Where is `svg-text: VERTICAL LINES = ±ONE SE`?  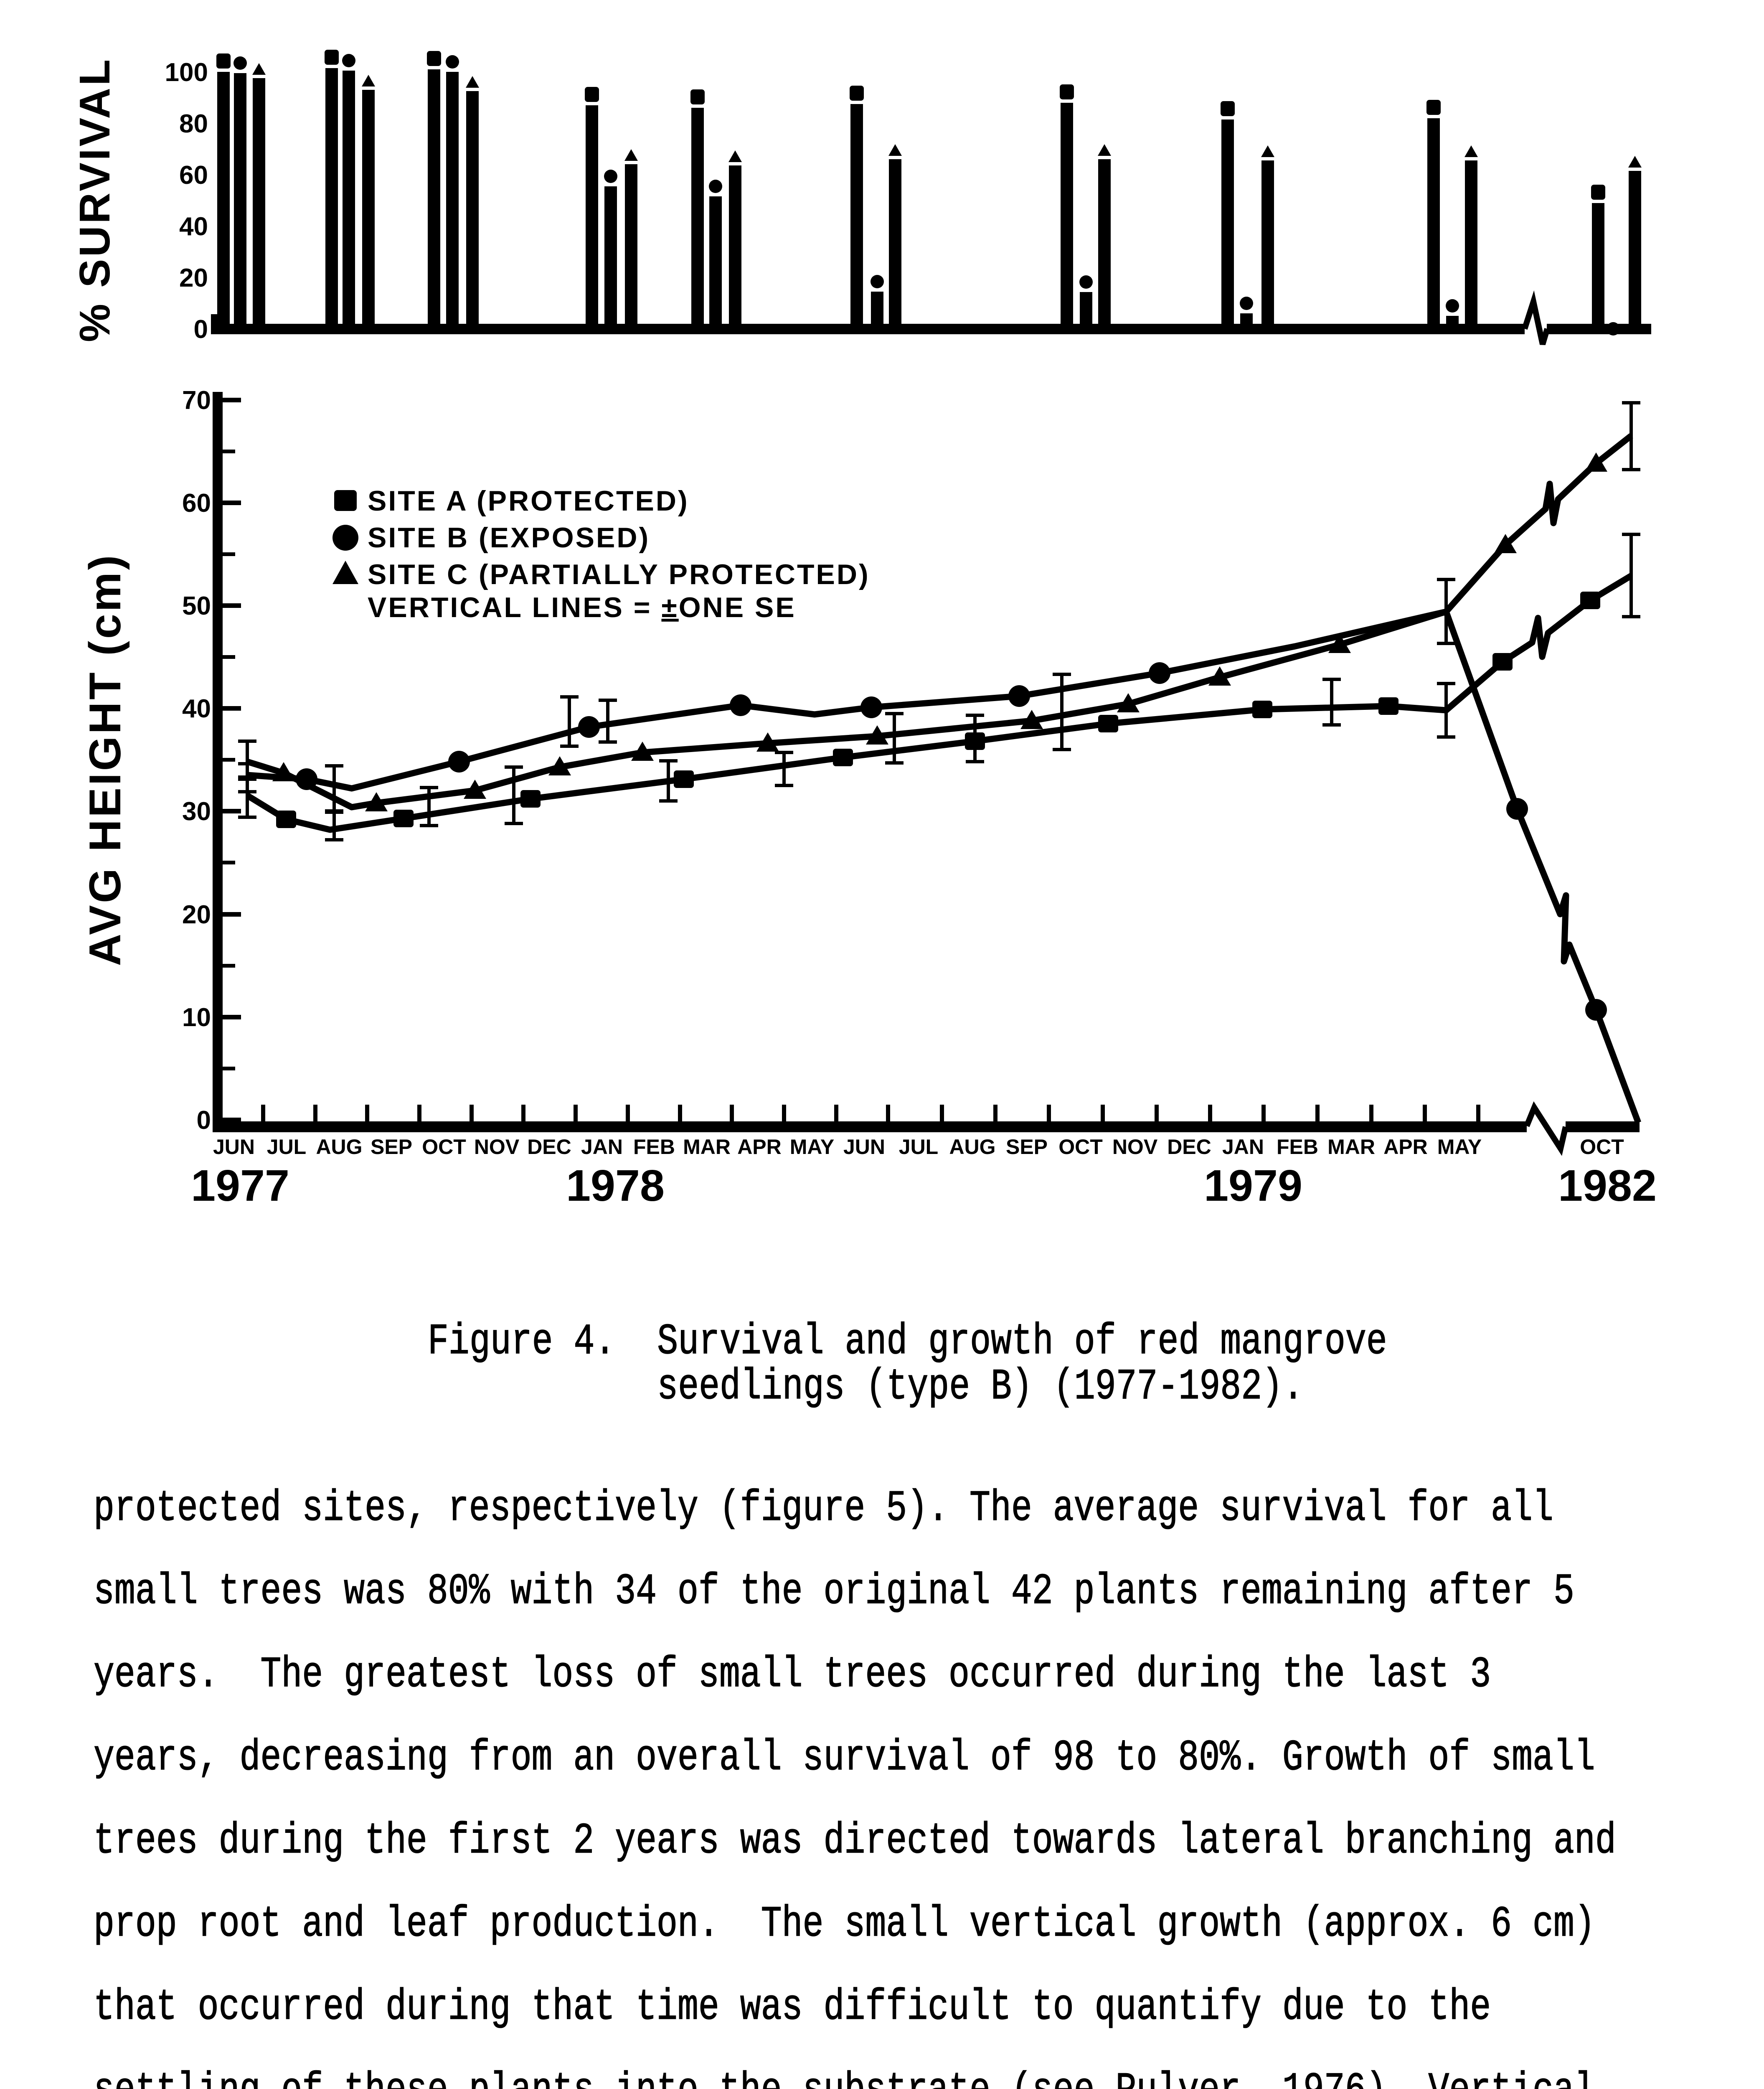 svg-text: VERTICAL LINES = ±ONE SE is located at coordinates (582, 607).